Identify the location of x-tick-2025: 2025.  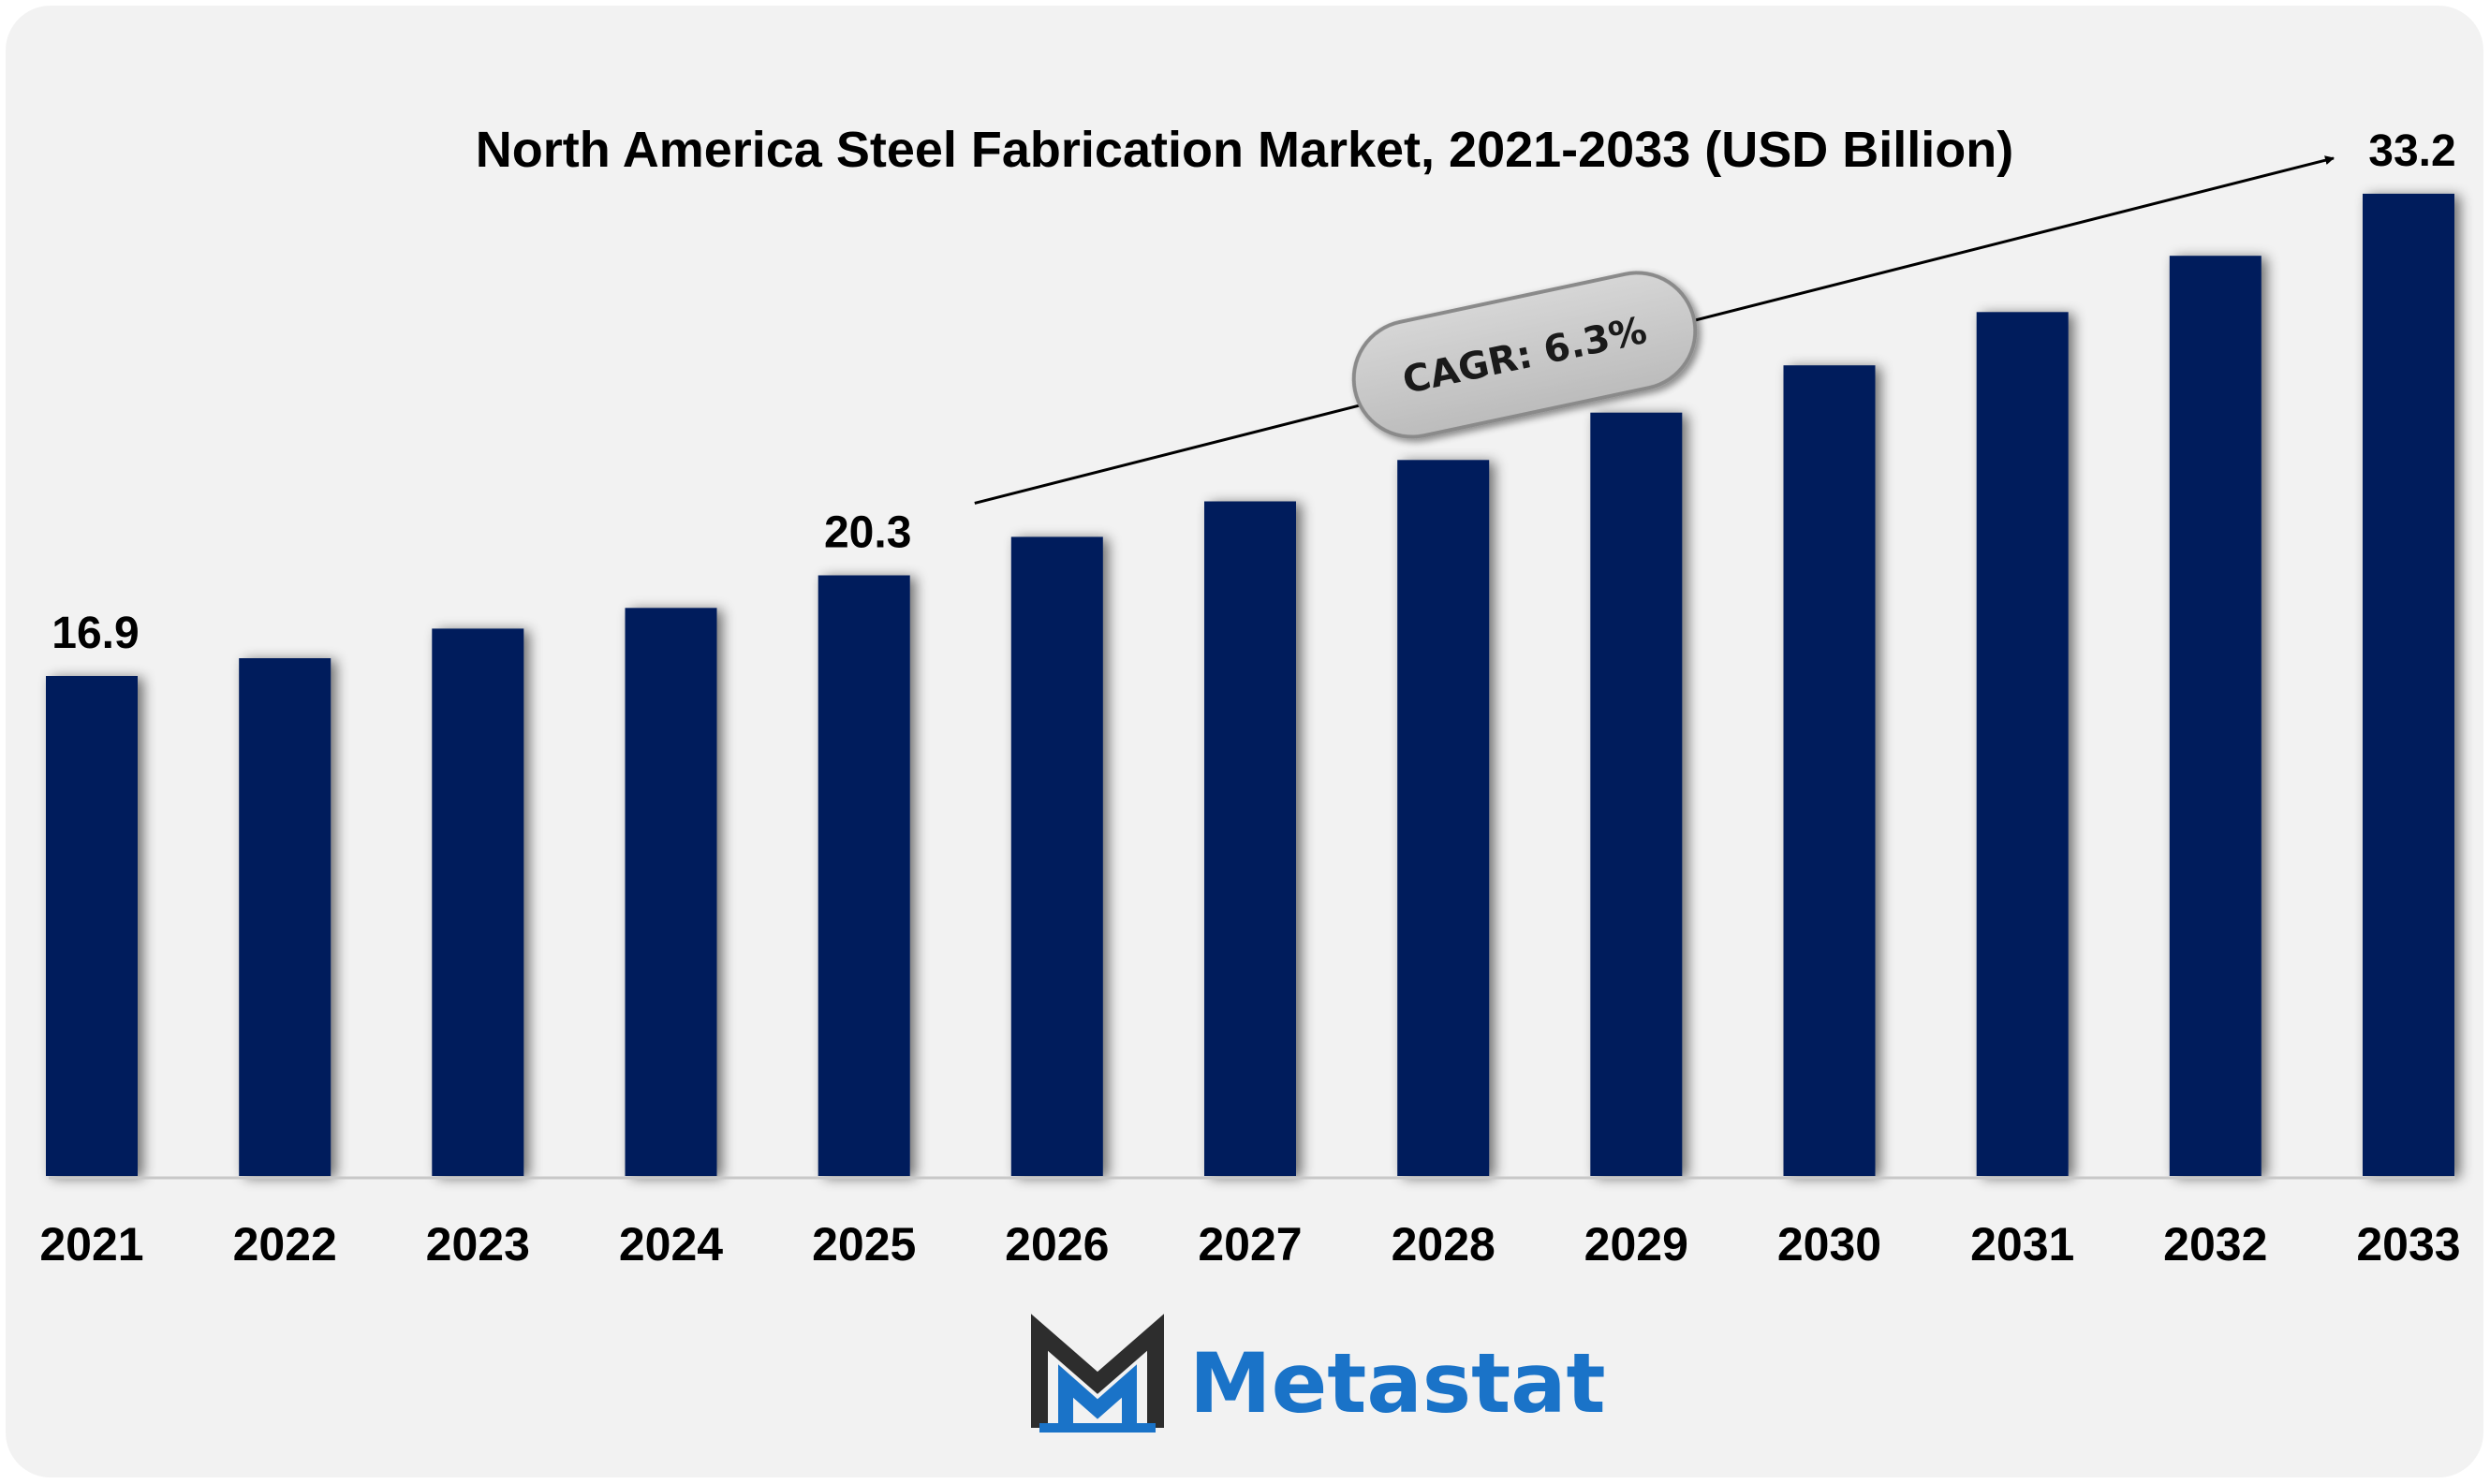
(864, 1244).